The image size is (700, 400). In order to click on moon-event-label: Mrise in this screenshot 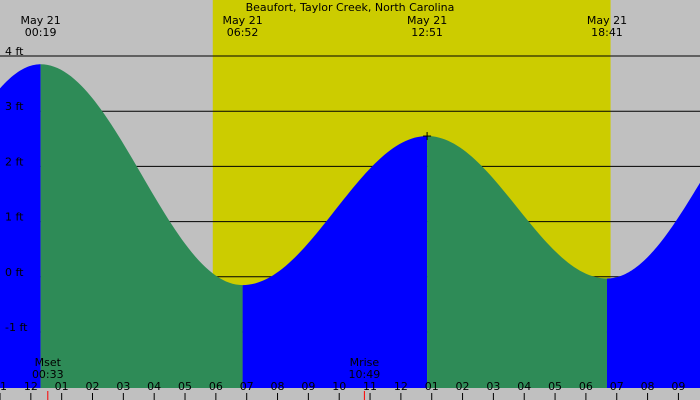, I will do `click(365, 362)`.